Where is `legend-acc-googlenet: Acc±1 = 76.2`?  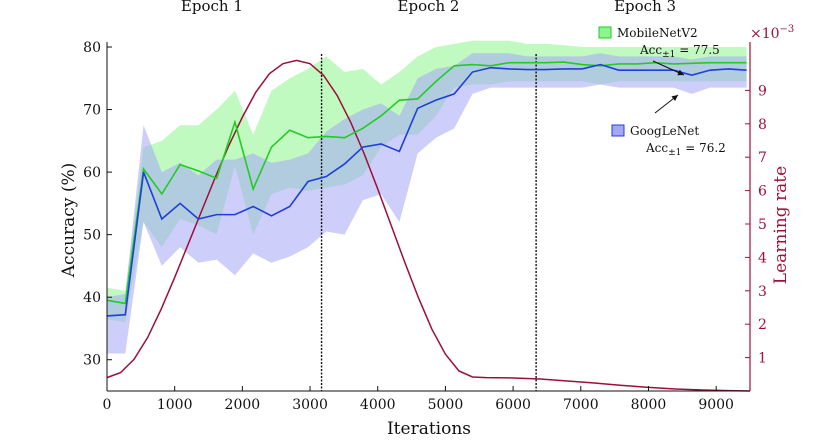 legend-acc-googlenet: Acc±1 = 76.2 is located at coordinates (685, 149).